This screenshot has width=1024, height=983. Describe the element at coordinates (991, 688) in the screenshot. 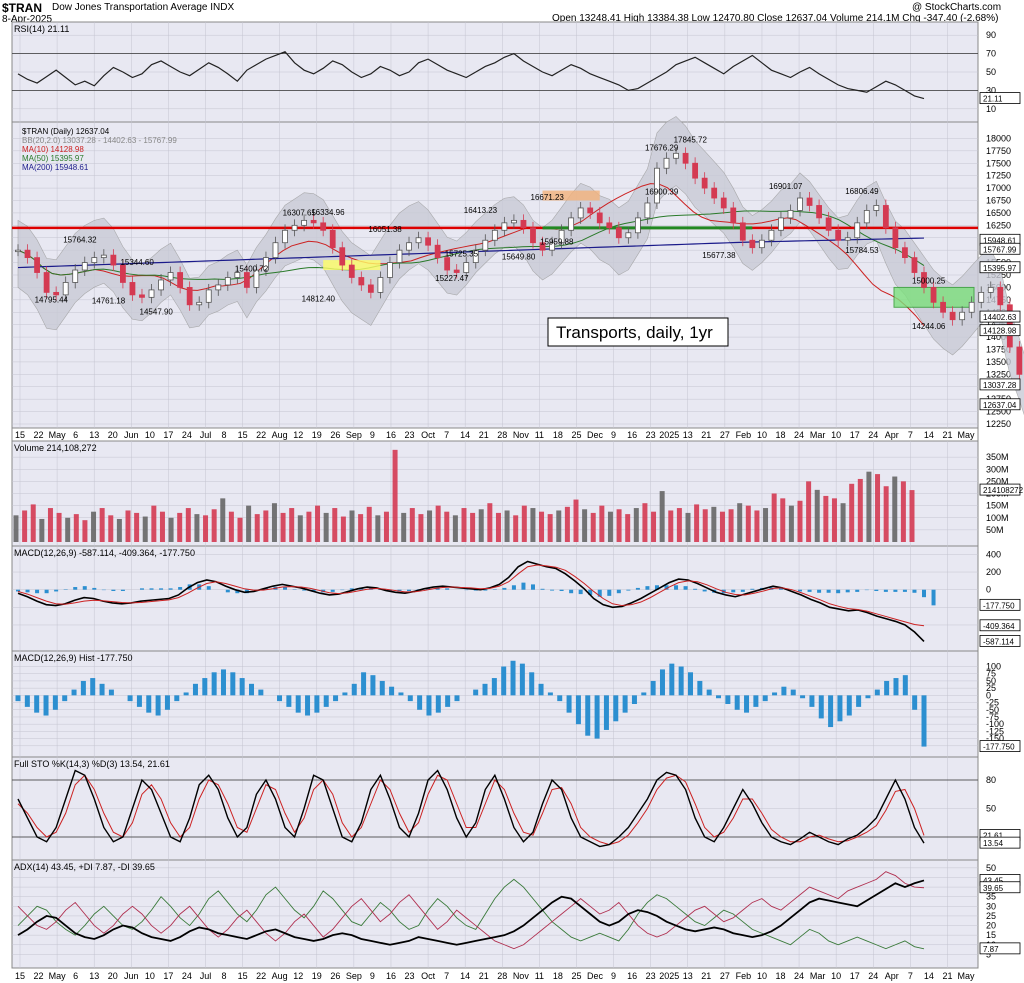

I see `tick-hist-3: 25` at that location.